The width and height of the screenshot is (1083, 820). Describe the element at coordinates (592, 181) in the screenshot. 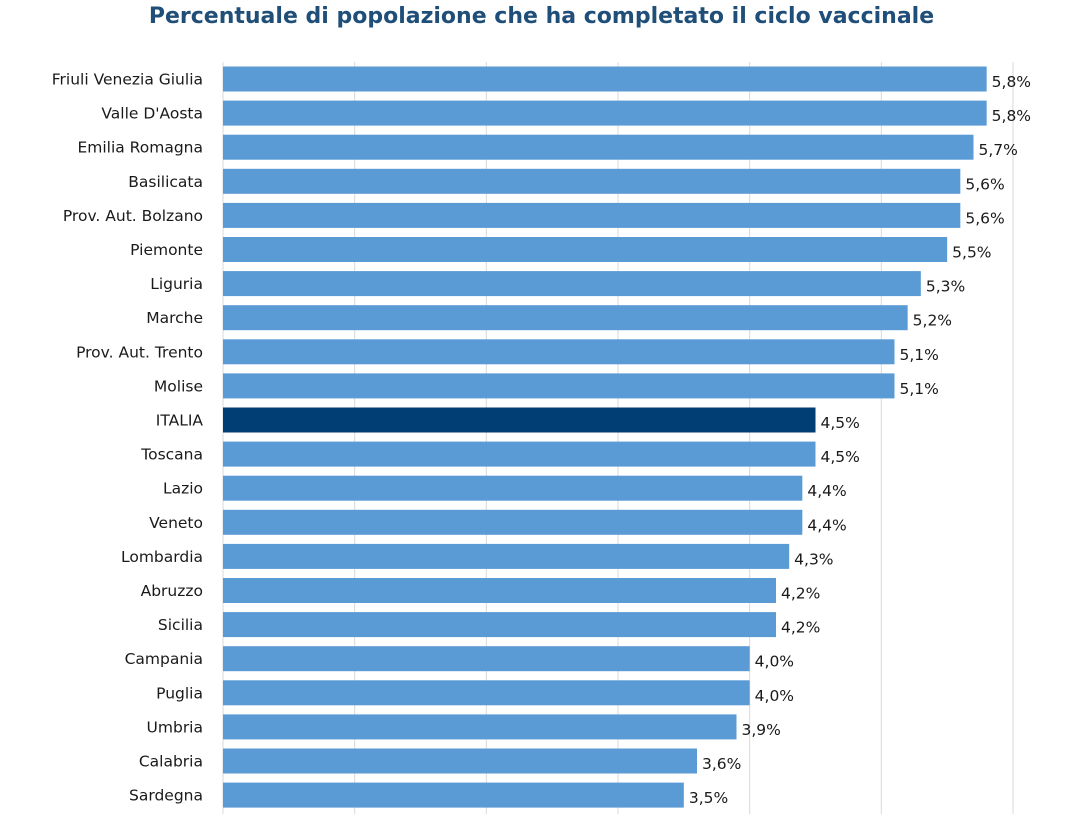

I see `bar-basilicata` at that location.